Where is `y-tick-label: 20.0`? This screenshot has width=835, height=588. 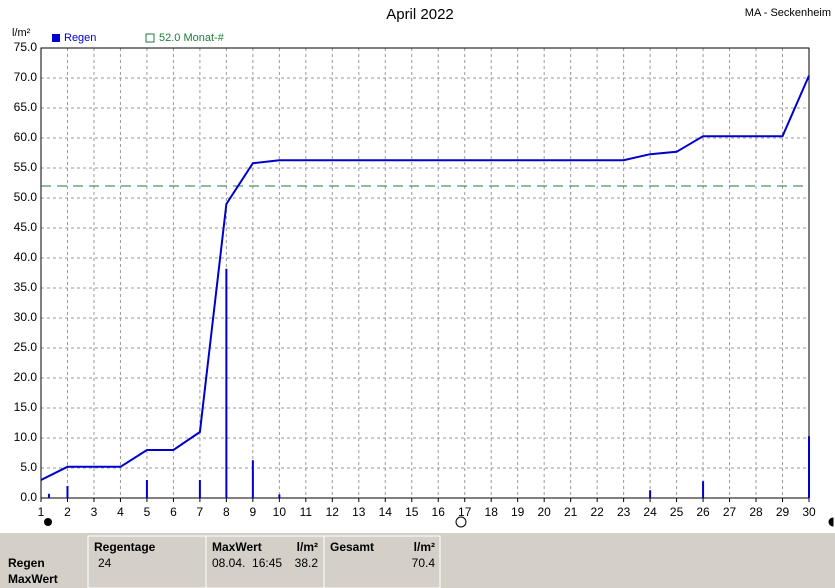 y-tick-label: 20.0 is located at coordinates (26, 377).